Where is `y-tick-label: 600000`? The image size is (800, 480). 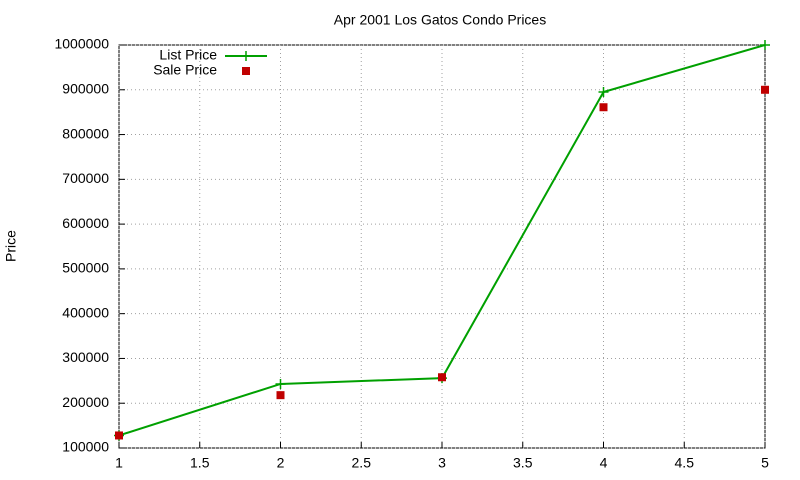 y-tick-label: 600000 is located at coordinates (85, 223).